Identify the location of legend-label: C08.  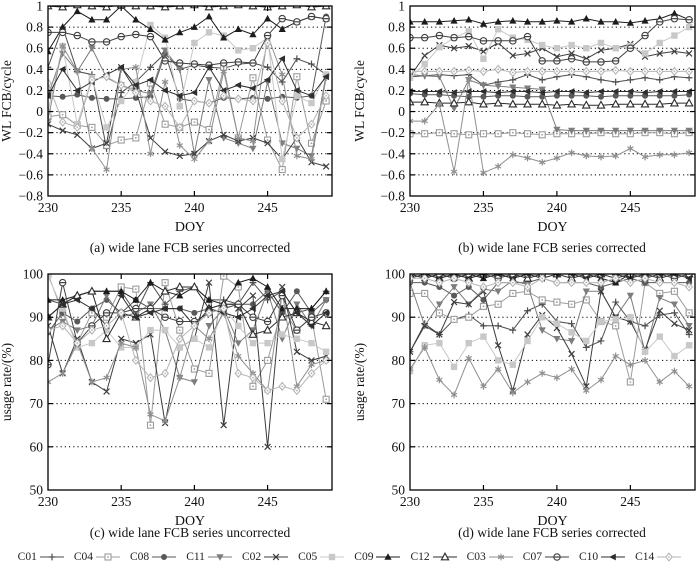
(140, 557).